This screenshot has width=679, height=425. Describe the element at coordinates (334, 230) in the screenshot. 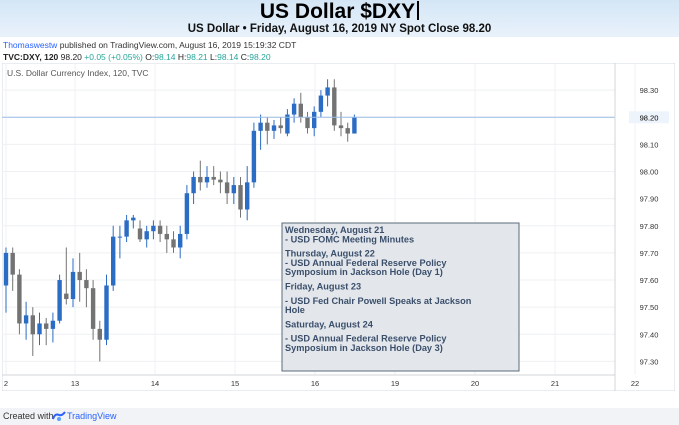

I see `event-day: Wednesday, August 21` at that location.